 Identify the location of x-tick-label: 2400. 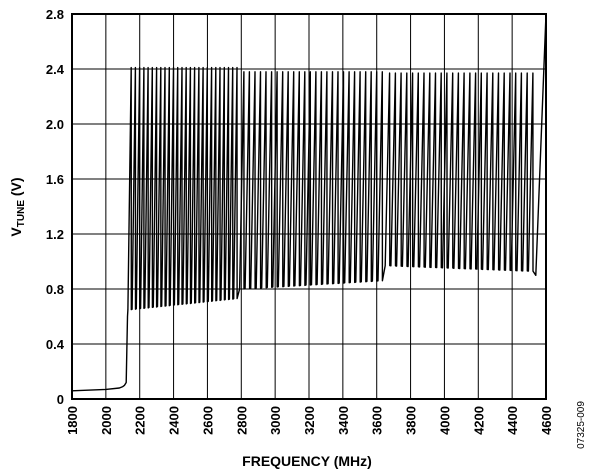
(174, 420).